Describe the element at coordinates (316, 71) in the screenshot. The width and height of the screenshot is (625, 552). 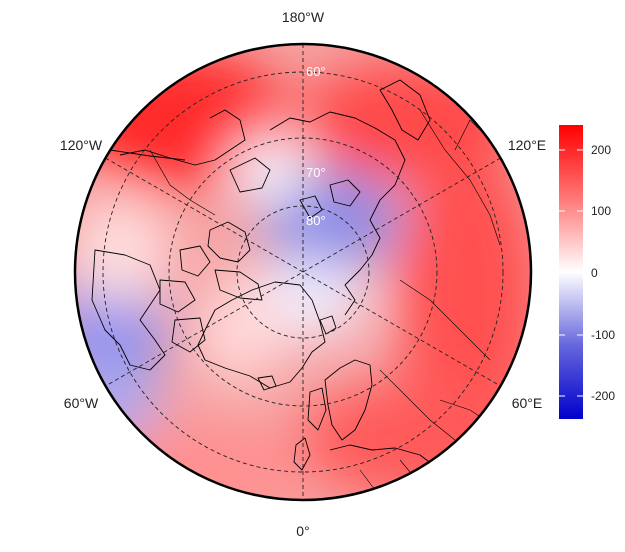
I see `latitude-label-60: 60°` at that location.